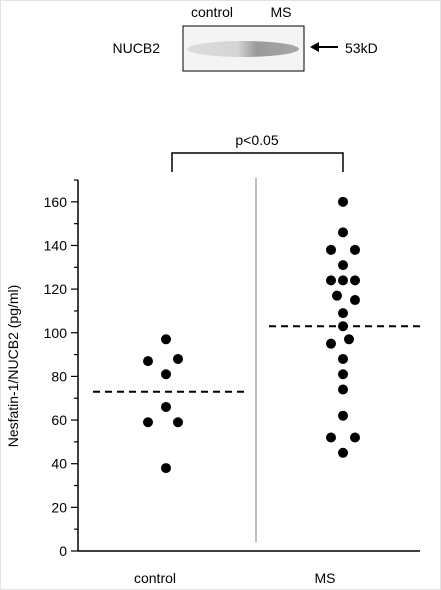 This screenshot has width=441, height=590. What do you see at coordinates (13, 366) in the screenshot?
I see `y-axis-label: Nesfatin-1/NUCB2 (pg/ml)` at bounding box center [13, 366].